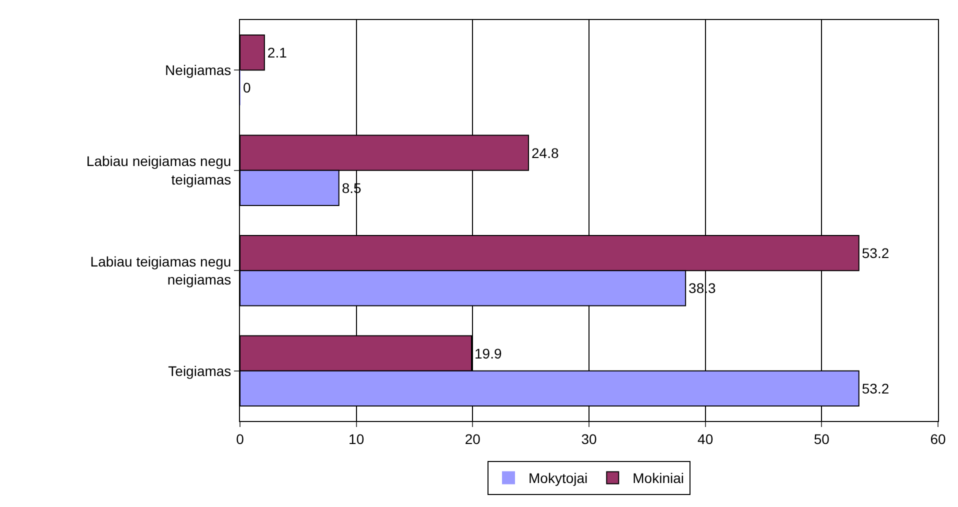 The height and width of the screenshot is (507, 958). What do you see at coordinates (589, 438) in the screenshot?
I see `x-tick-label: 30` at bounding box center [589, 438].